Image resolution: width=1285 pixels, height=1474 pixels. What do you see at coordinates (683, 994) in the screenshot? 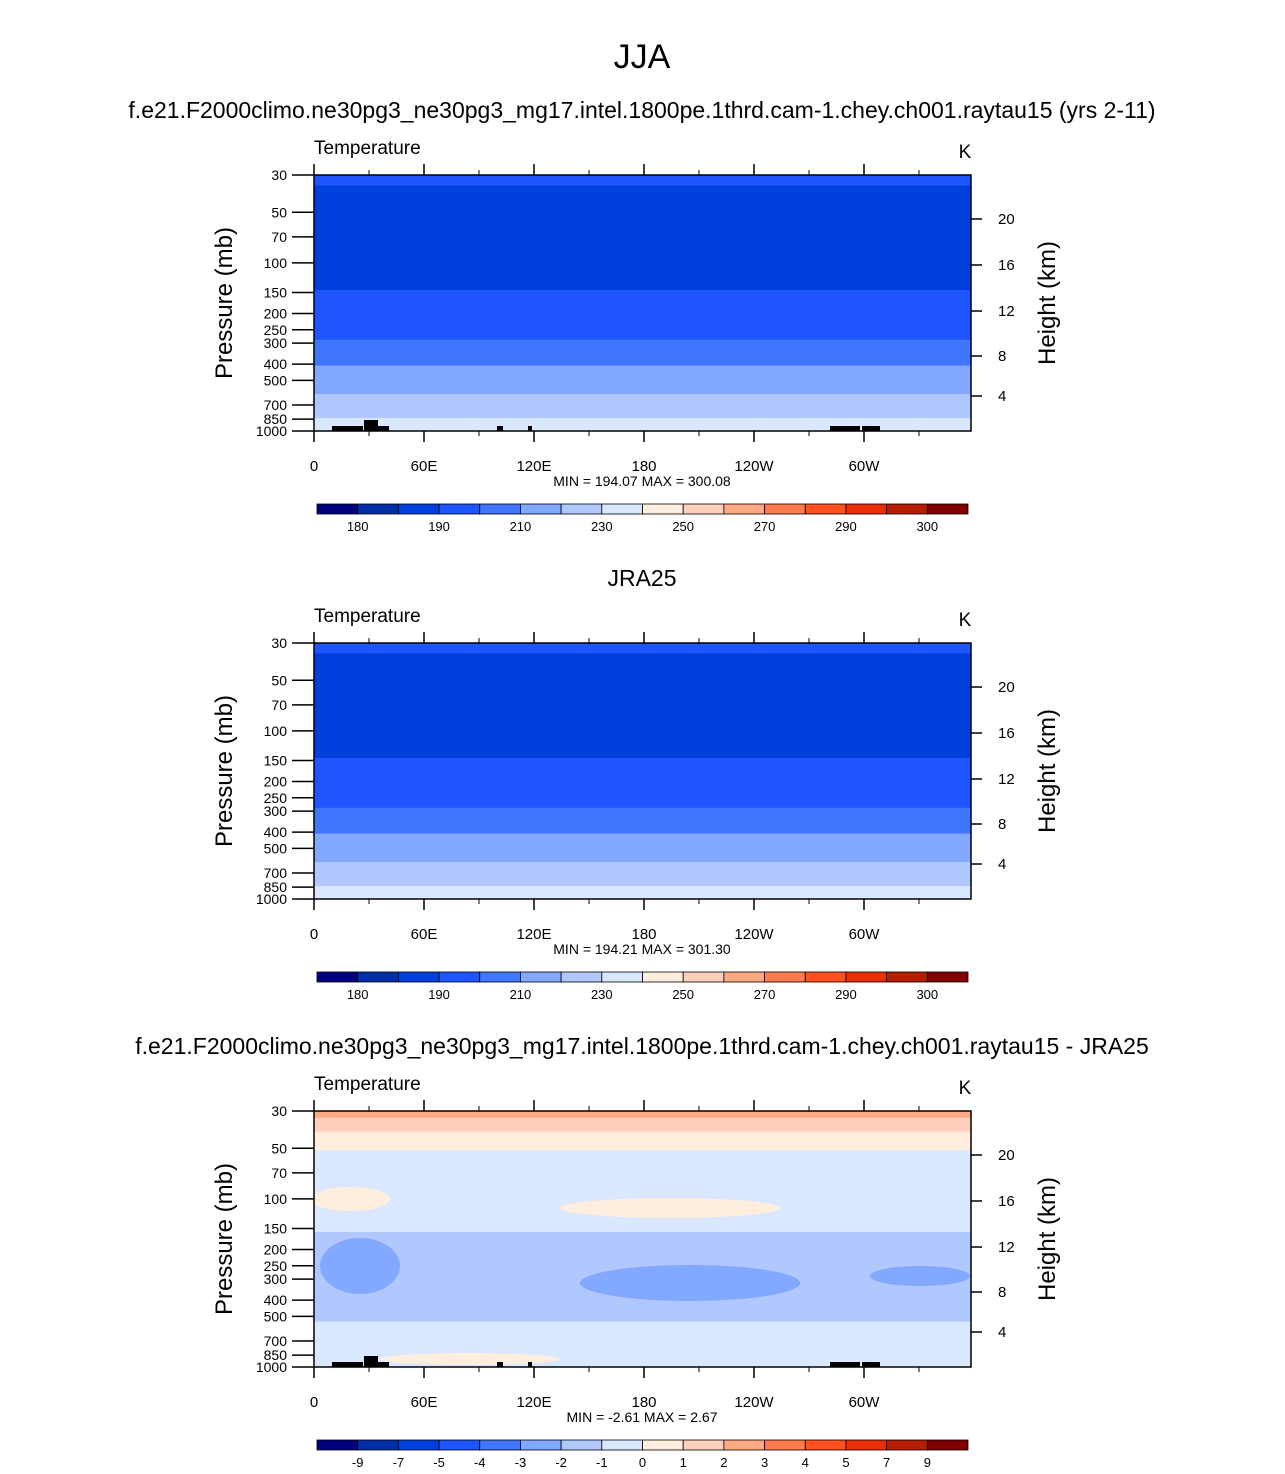
I see `colorbar-label: 250` at bounding box center [683, 994].